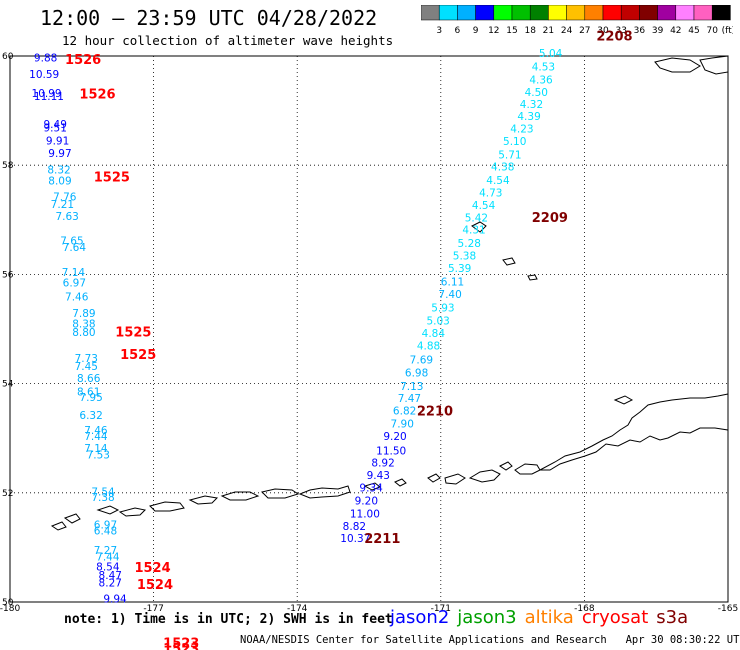 The image size is (740, 650). What do you see at coordinates (369, 609) in the screenshot?
I see `x-axis-ticks: -180 -177 -174 -171 -168 -165` at bounding box center [369, 609].